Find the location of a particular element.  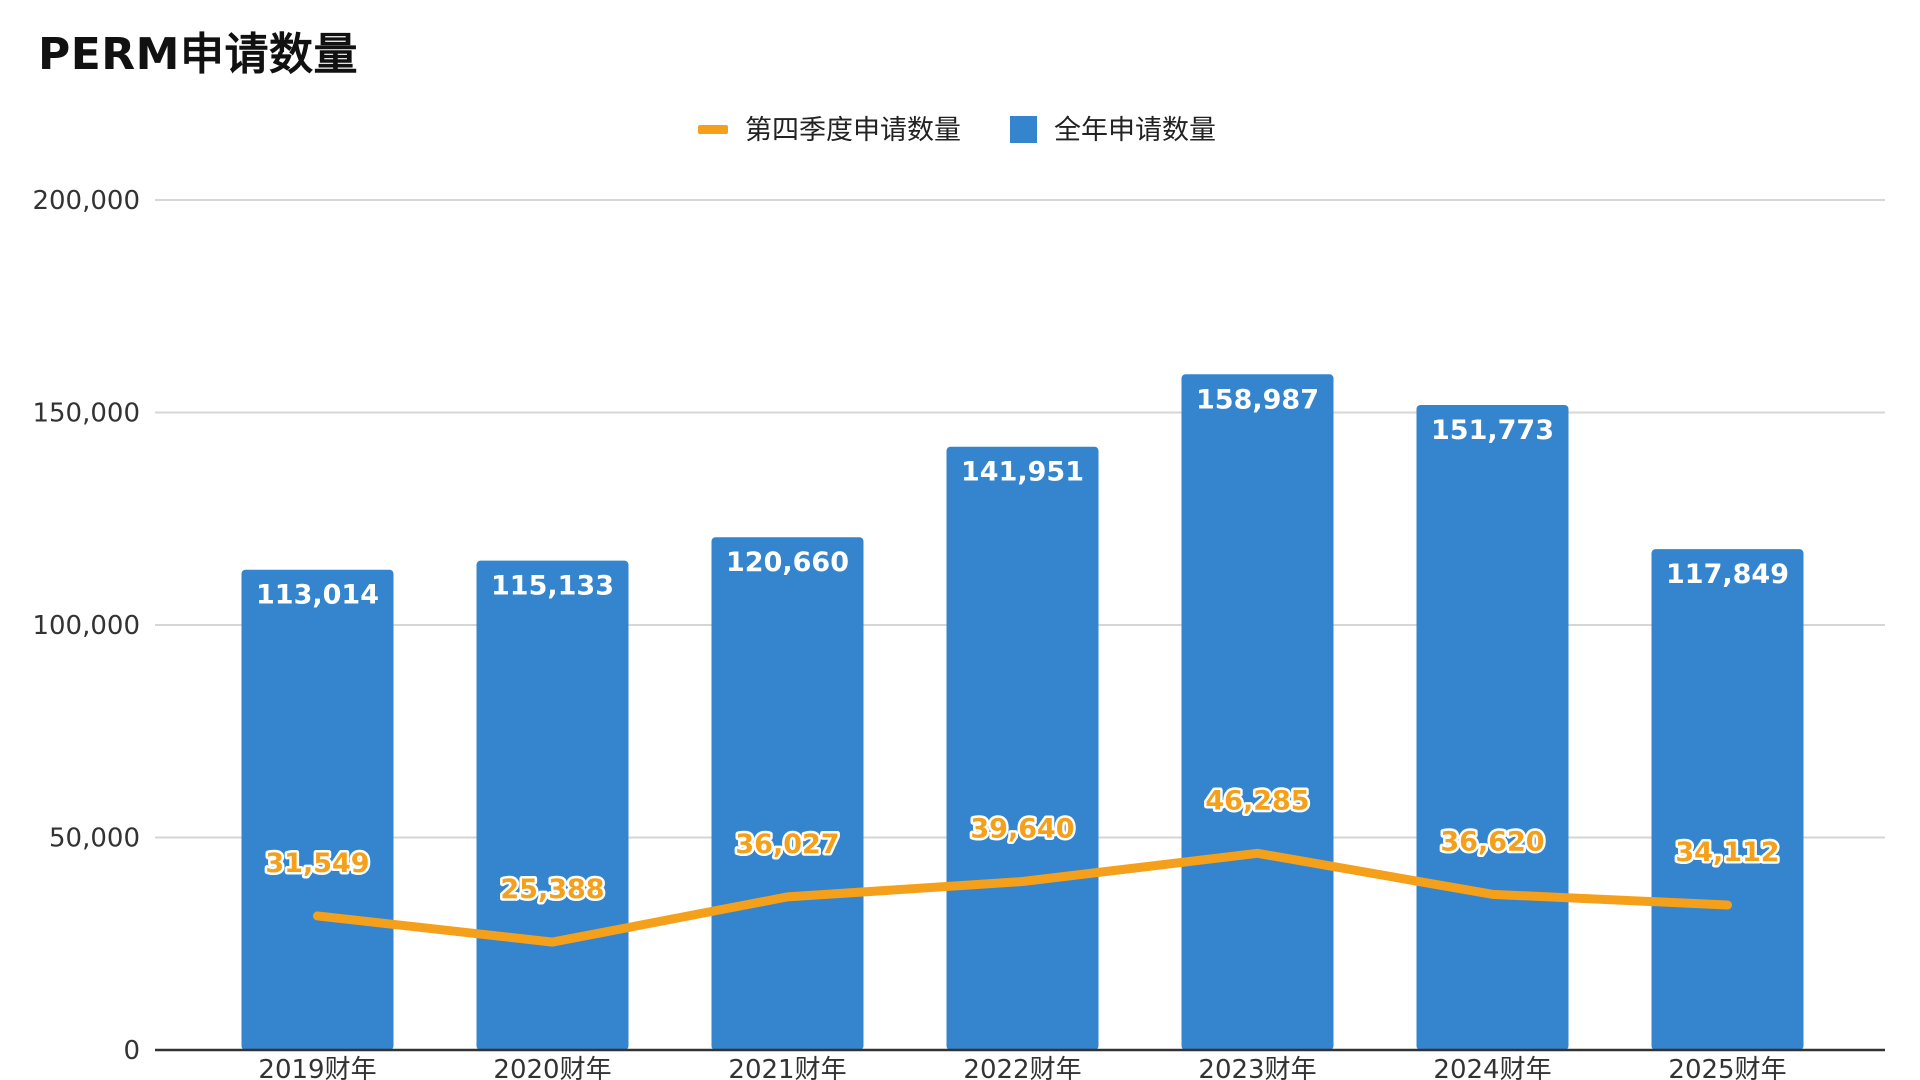

chart-title: PERM申请数量 is located at coordinates (198, 54).